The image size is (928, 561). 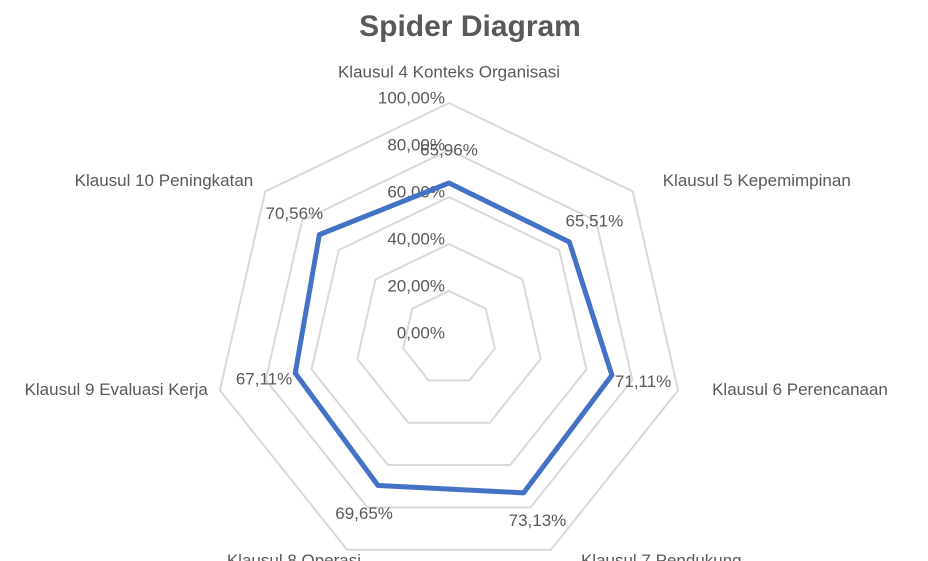 I want to click on category-label: Klausul 10 Peningkatan, so click(x=164, y=180).